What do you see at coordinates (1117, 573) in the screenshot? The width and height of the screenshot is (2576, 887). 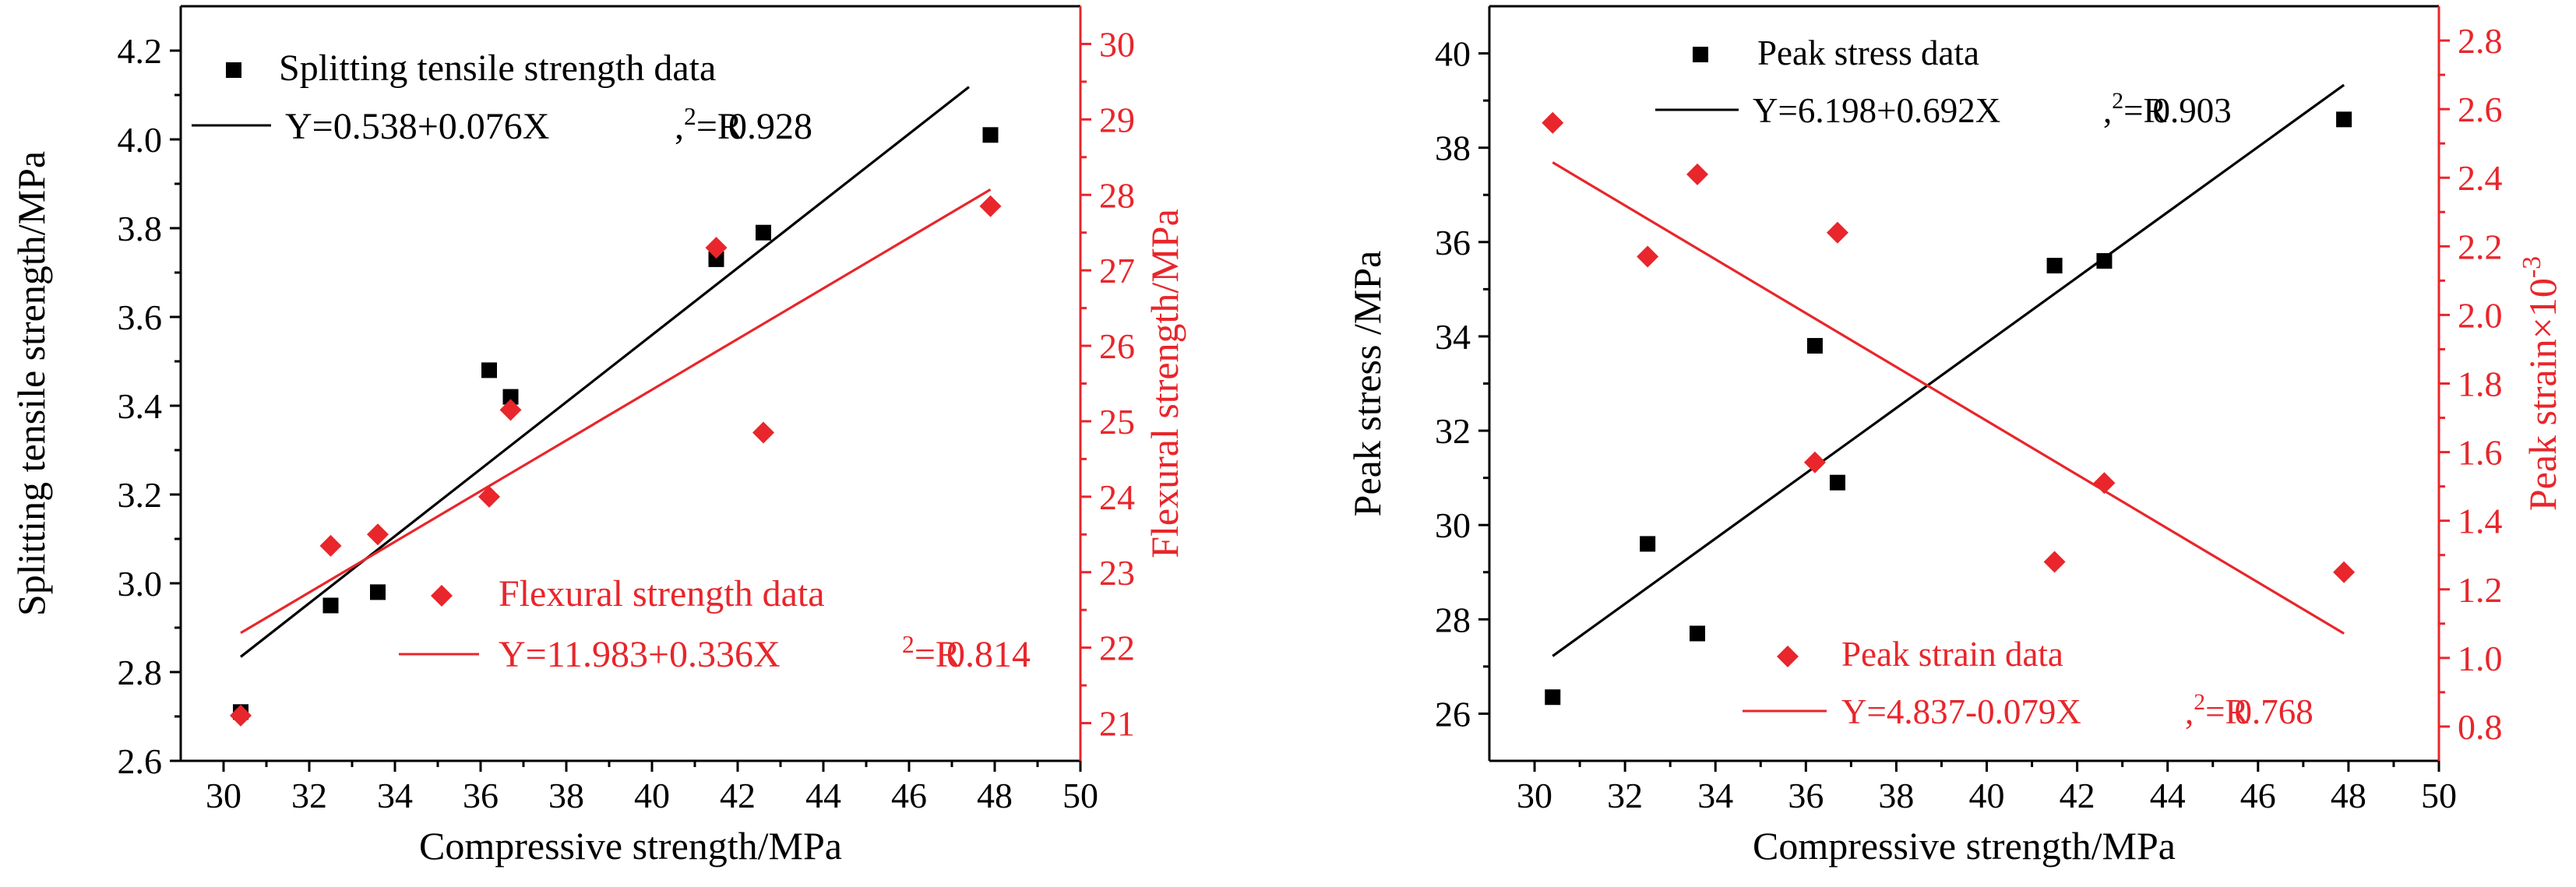 I see `y-right-tick-label: 23` at bounding box center [1117, 573].